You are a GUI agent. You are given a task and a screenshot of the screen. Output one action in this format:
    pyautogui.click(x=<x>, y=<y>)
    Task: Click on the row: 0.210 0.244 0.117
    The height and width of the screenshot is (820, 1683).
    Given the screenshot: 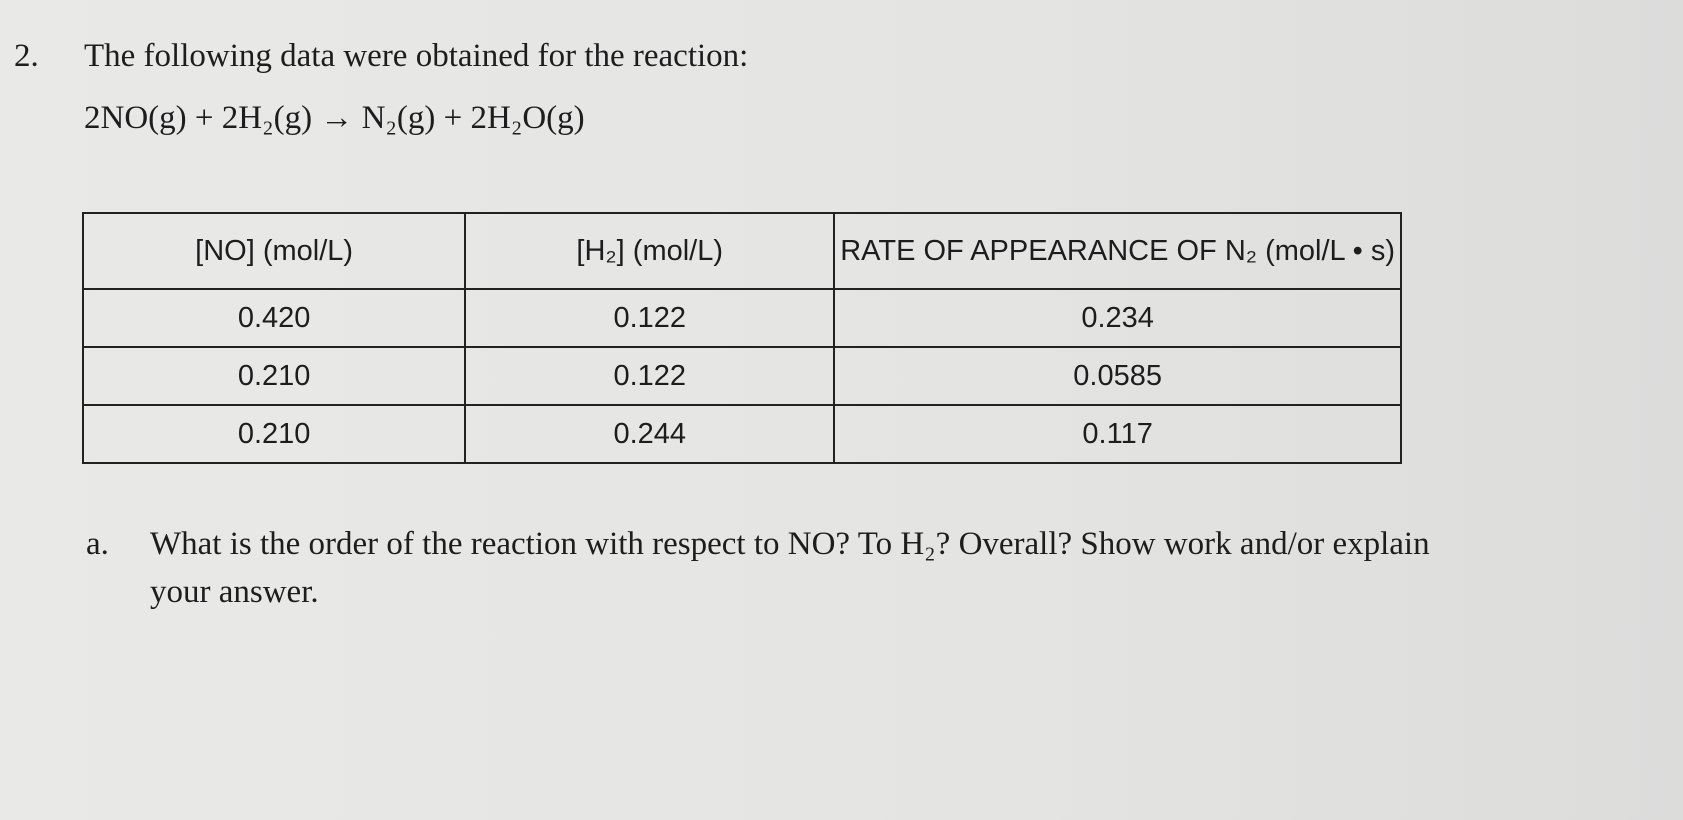 What is the action you would take?
    pyautogui.click(x=741, y=434)
    